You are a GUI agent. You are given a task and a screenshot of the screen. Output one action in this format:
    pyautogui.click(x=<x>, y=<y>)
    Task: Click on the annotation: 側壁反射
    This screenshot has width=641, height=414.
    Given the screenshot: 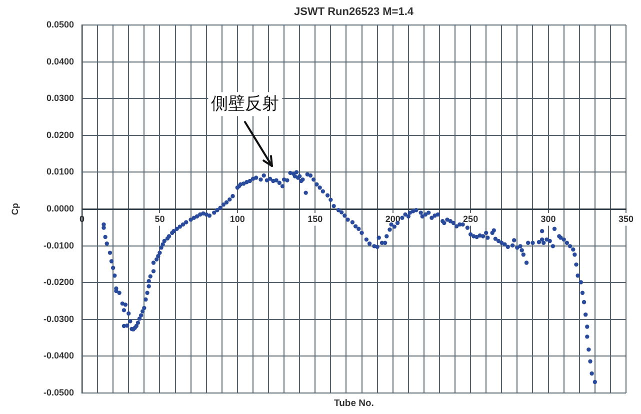 What is the action you would take?
    pyautogui.click(x=245, y=103)
    